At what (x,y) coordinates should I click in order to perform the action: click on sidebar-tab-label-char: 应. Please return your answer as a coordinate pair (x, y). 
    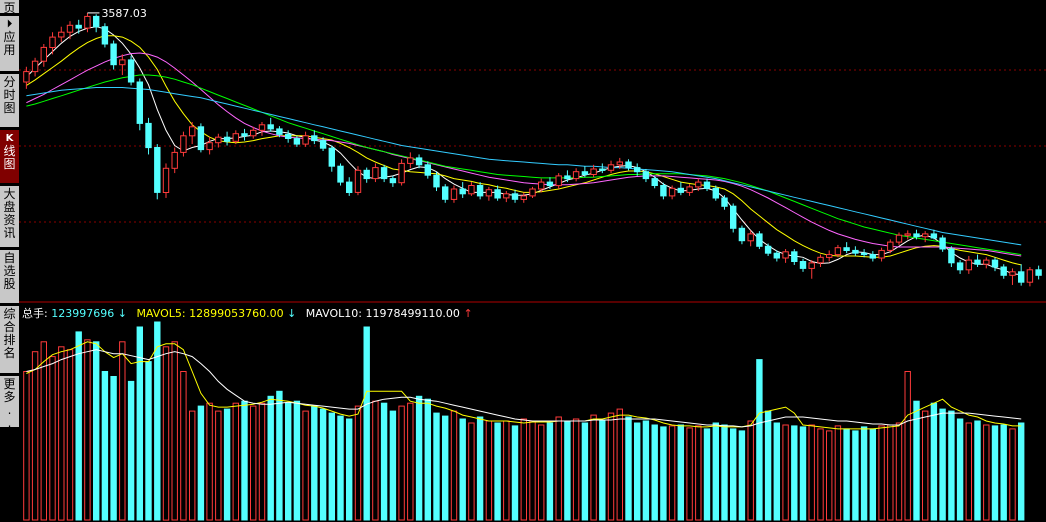
    Looking at the image, I should click on (9, 37).